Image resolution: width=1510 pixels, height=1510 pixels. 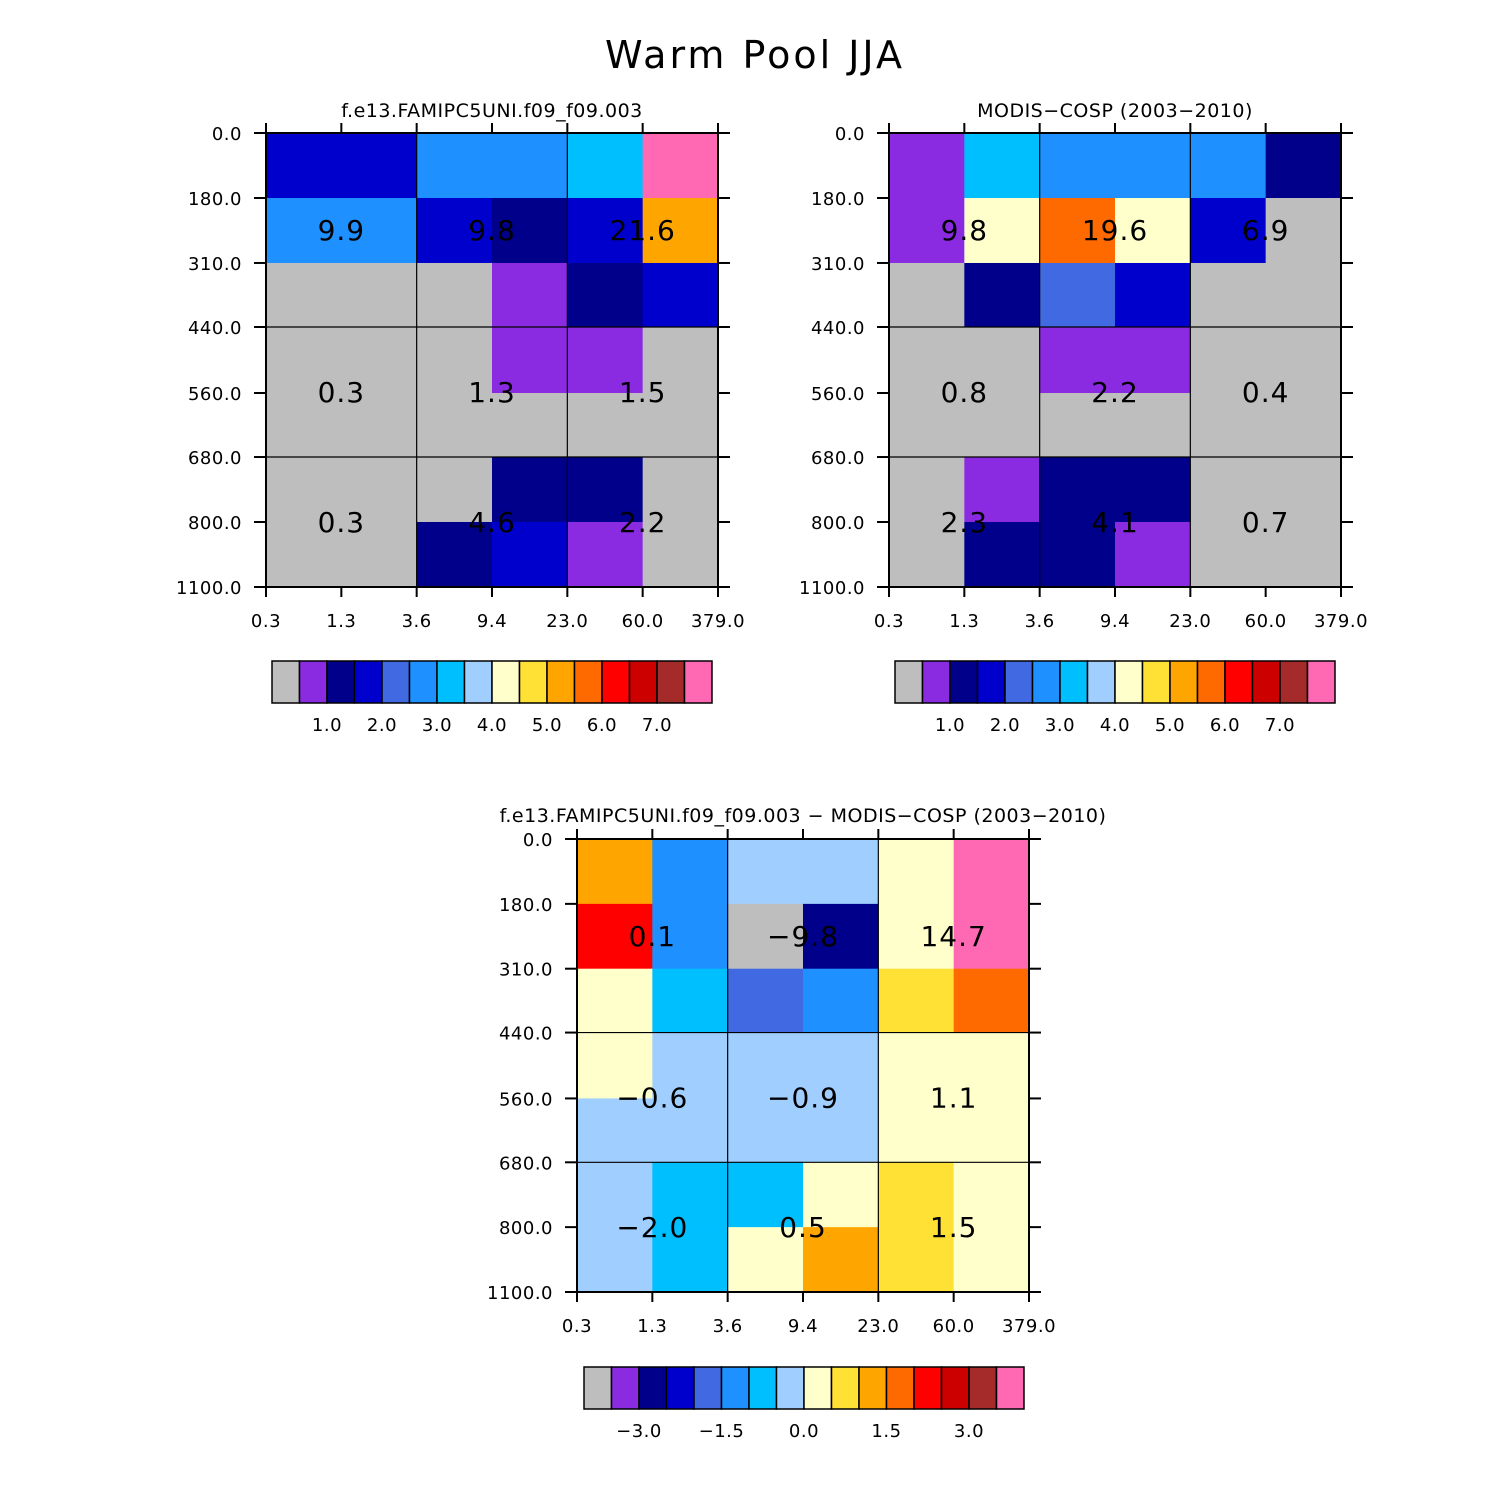 I want to click on cell-value-label: 0.8, so click(x=965, y=392).